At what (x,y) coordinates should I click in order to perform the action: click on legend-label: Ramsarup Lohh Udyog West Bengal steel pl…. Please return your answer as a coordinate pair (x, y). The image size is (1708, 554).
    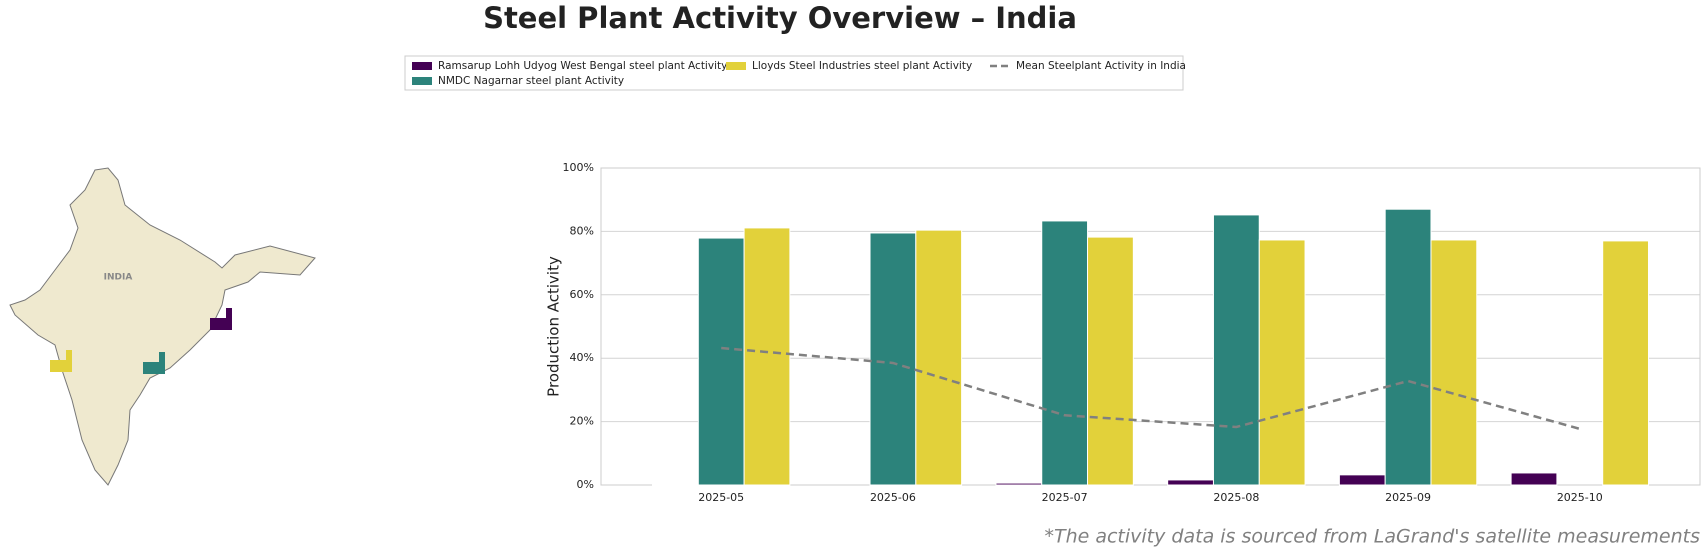
    Looking at the image, I should click on (582, 66).